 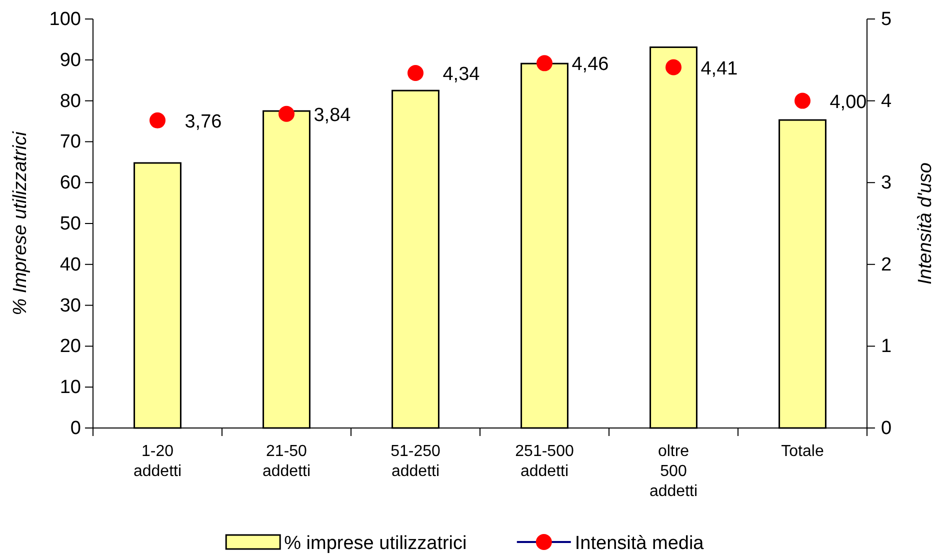 What do you see at coordinates (70, 387) in the screenshot?
I see `y-tick-label: 10` at bounding box center [70, 387].